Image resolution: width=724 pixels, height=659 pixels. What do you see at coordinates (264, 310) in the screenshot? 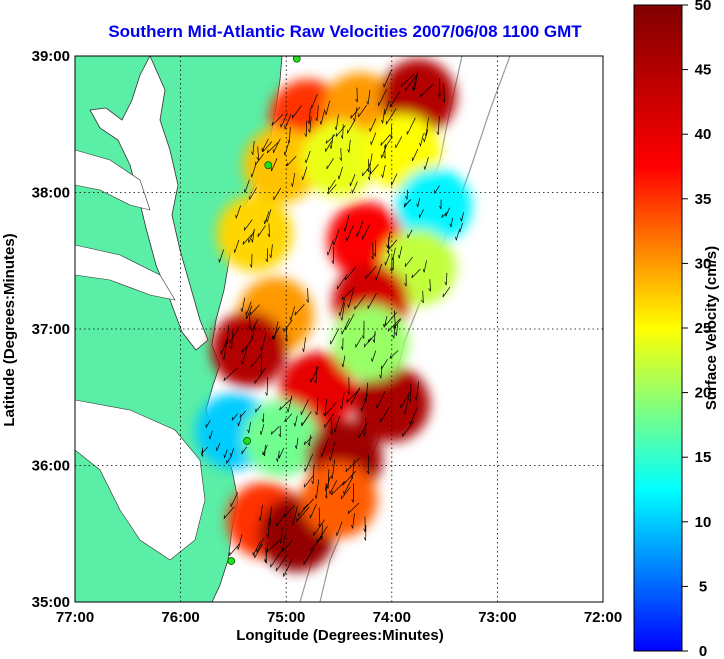
I see `radar-stations` at bounding box center [264, 310].